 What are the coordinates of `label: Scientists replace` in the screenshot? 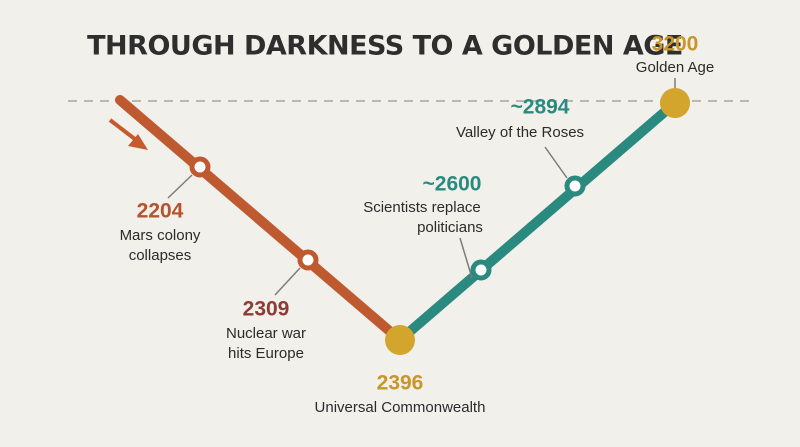 It's located at (422, 207).